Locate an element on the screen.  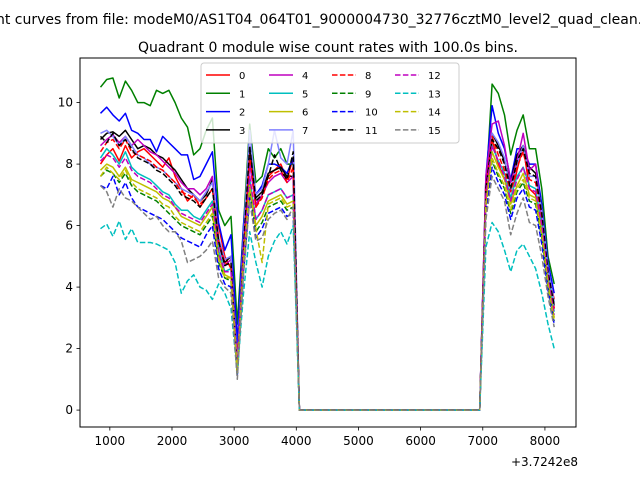
x-tick-label: 2000 is located at coordinates (172, 441).